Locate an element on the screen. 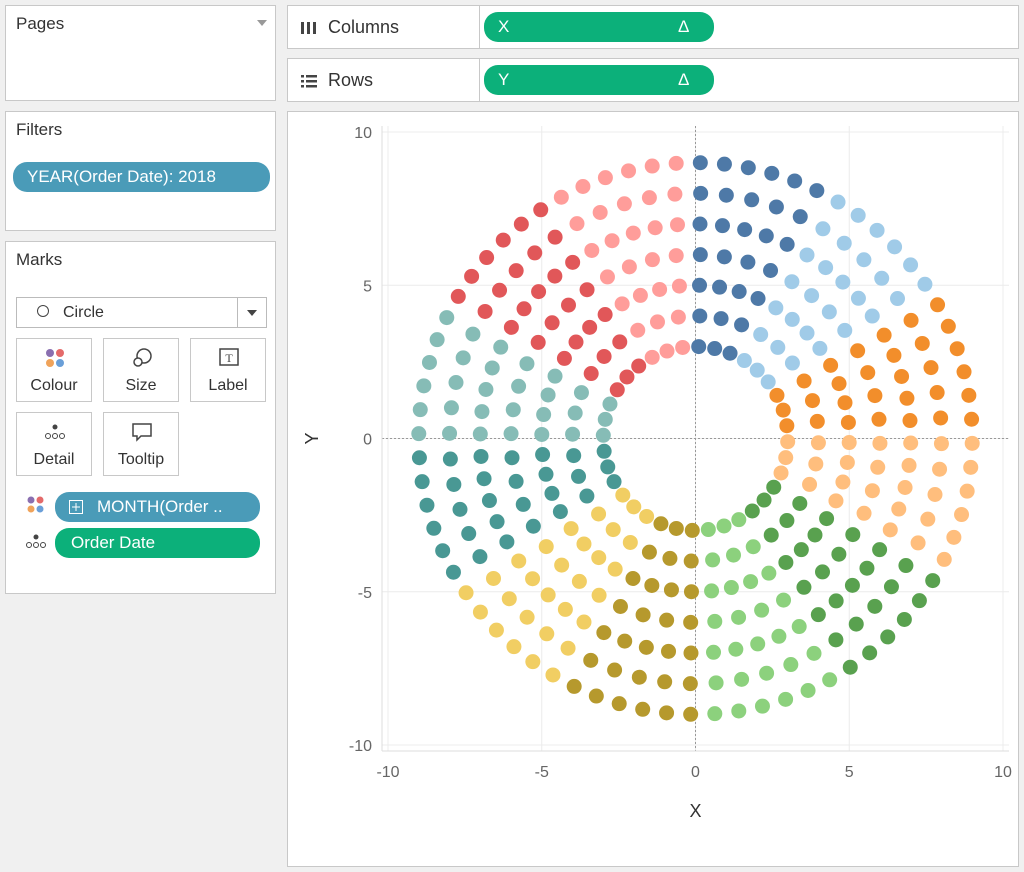 This screenshot has height=872, width=1024. size-card: Size is located at coordinates (141, 370).